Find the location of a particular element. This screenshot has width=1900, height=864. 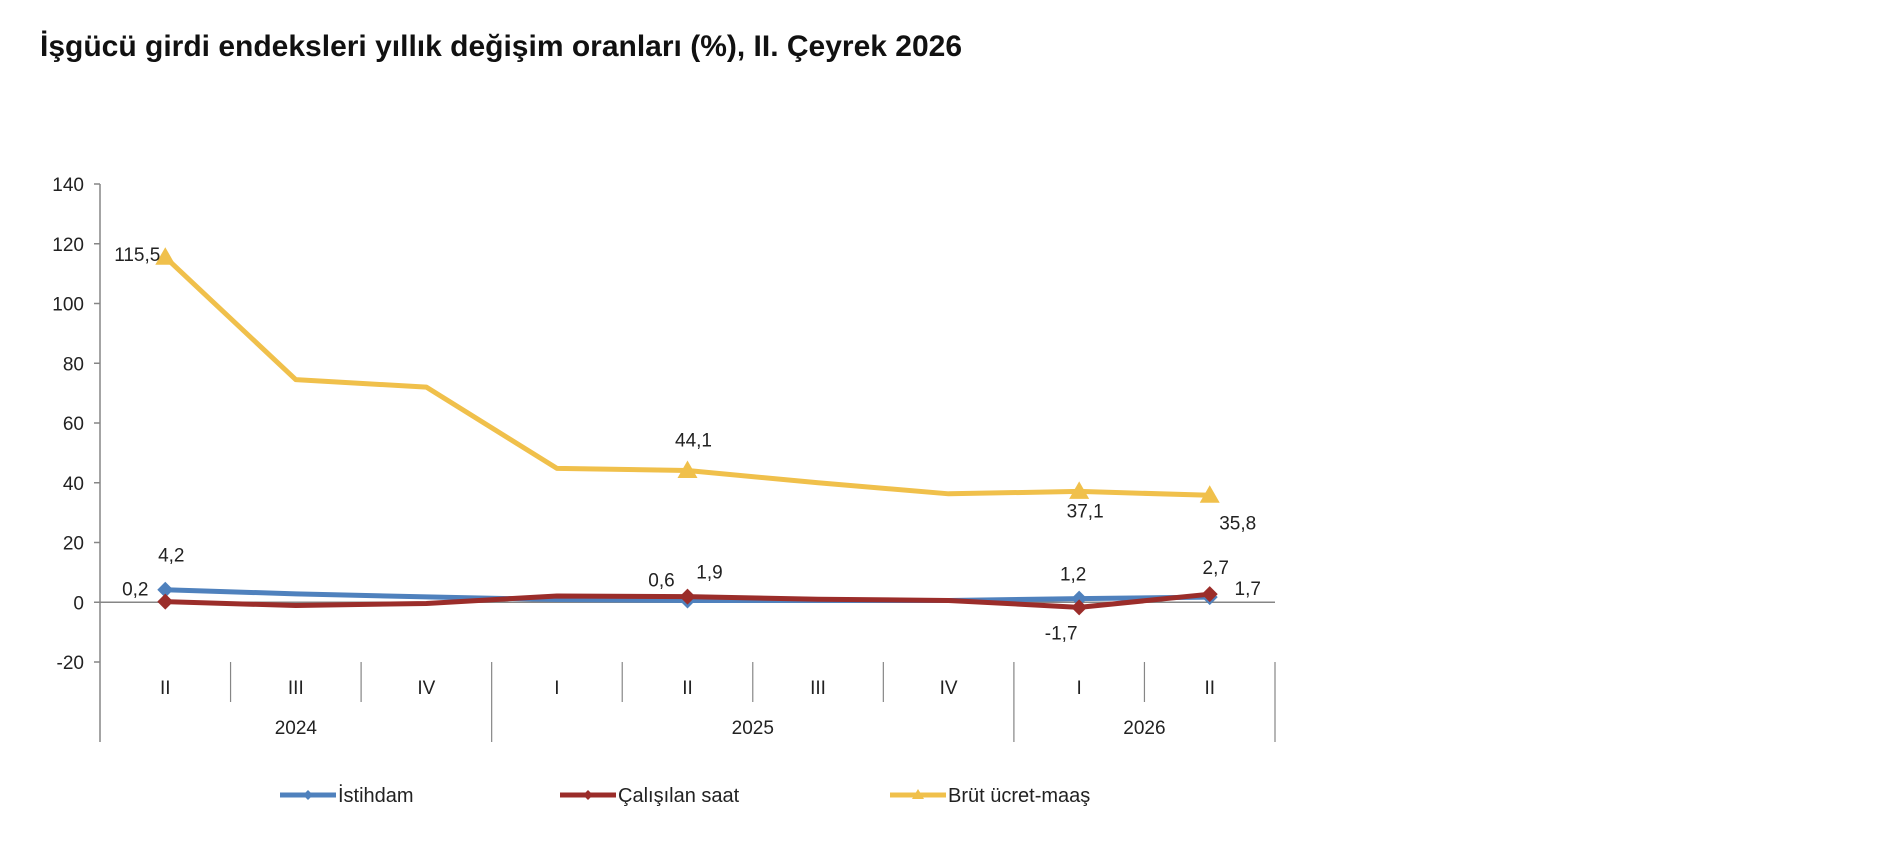

data-label: 35,8 is located at coordinates (1237, 523).